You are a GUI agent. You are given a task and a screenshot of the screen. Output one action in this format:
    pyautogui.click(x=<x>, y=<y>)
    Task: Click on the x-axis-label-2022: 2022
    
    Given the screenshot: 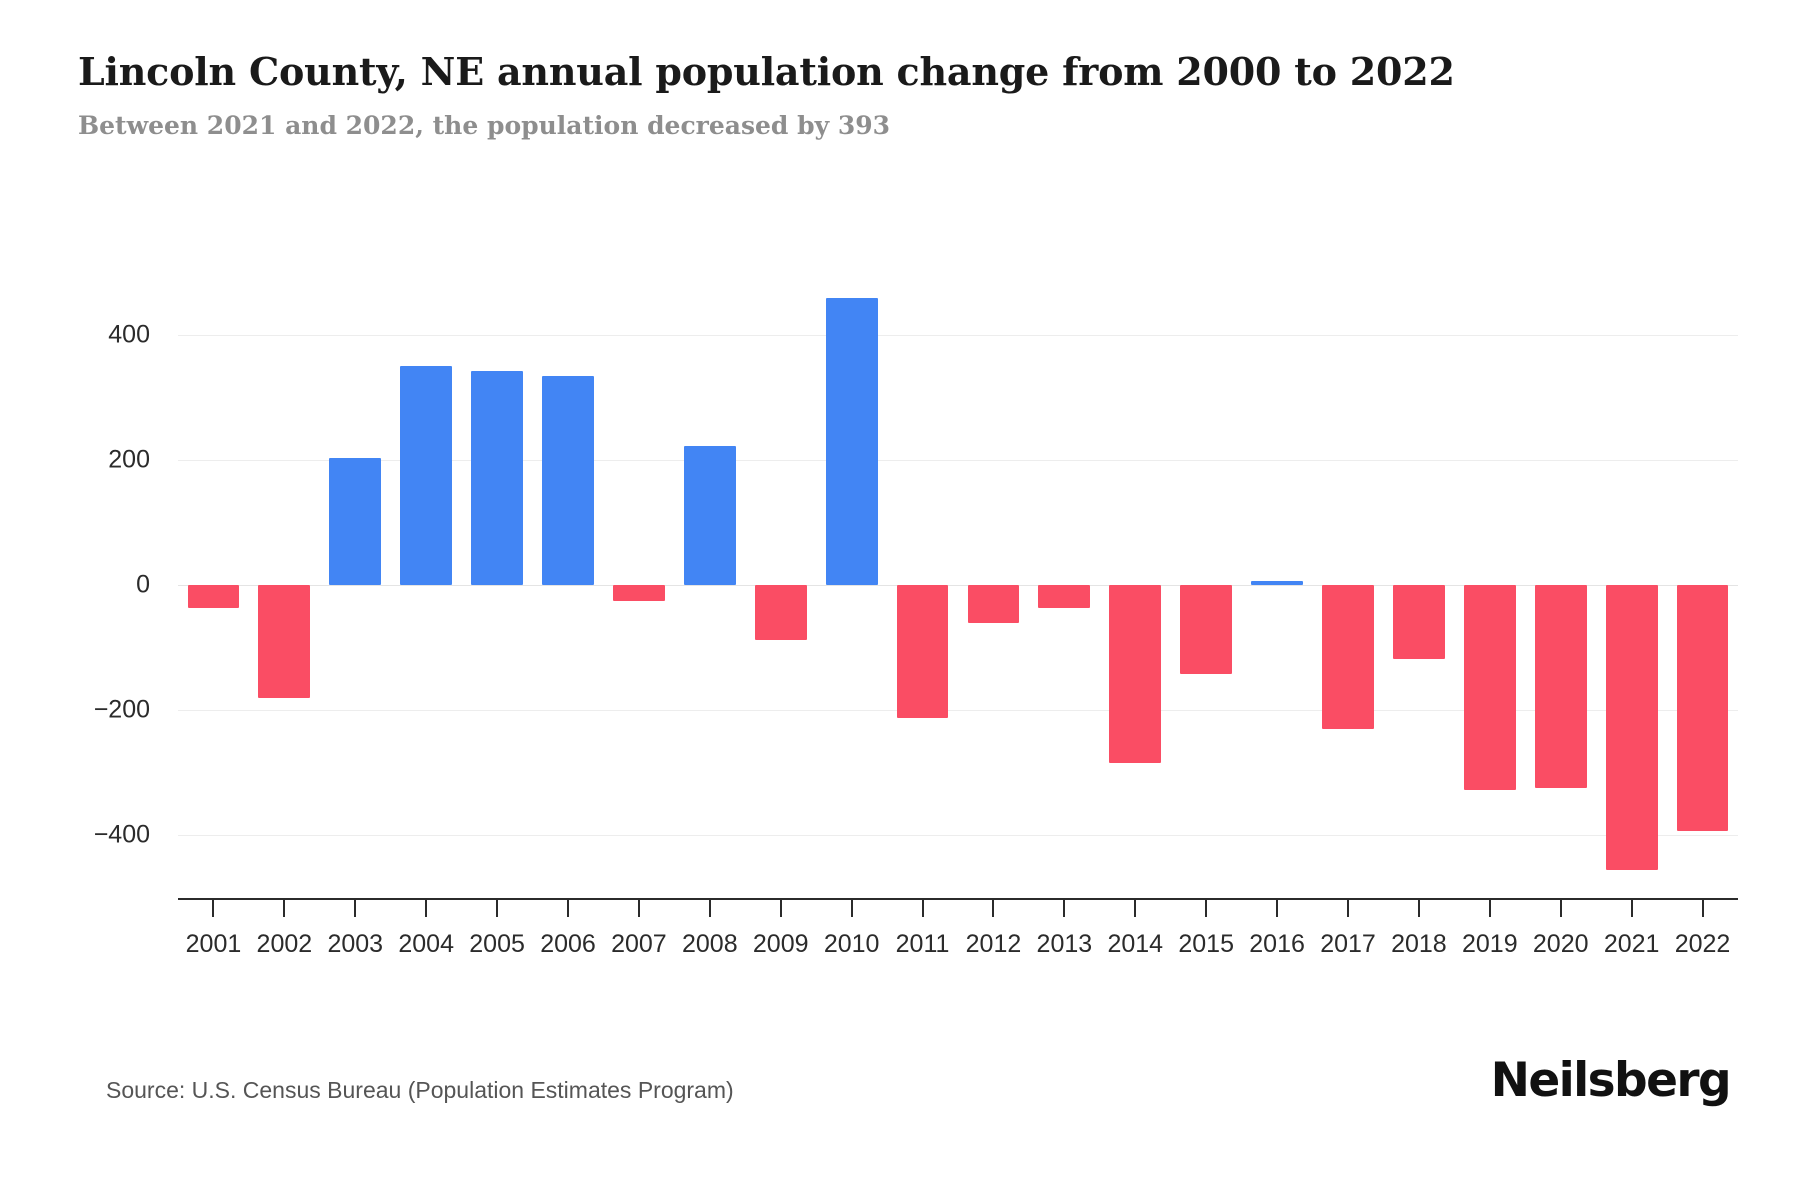 What is the action you would take?
    pyautogui.click(x=1702, y=944)
    